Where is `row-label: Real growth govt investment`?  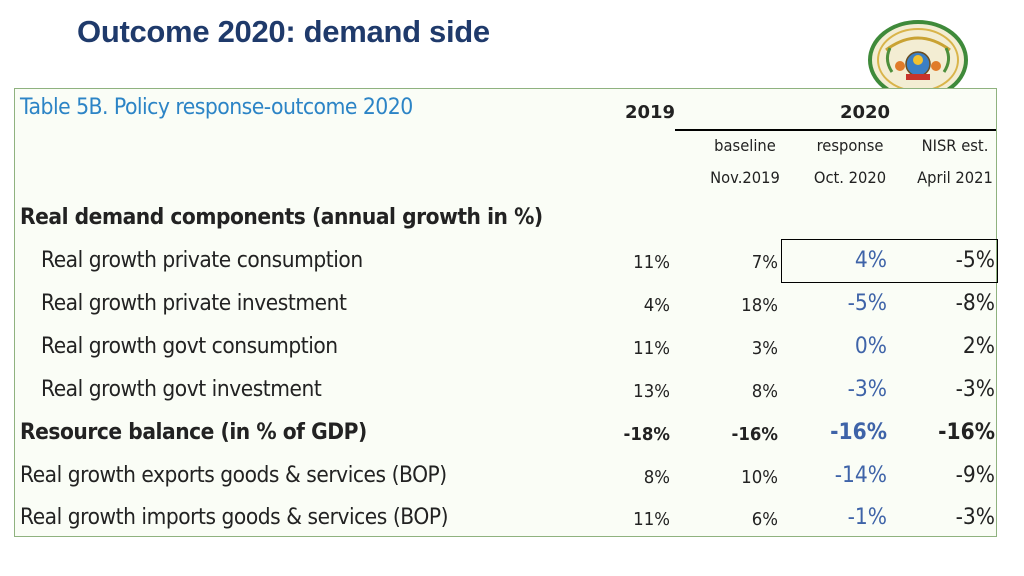
row-label: Real growth govt investment is located at coordinates (181, 389).